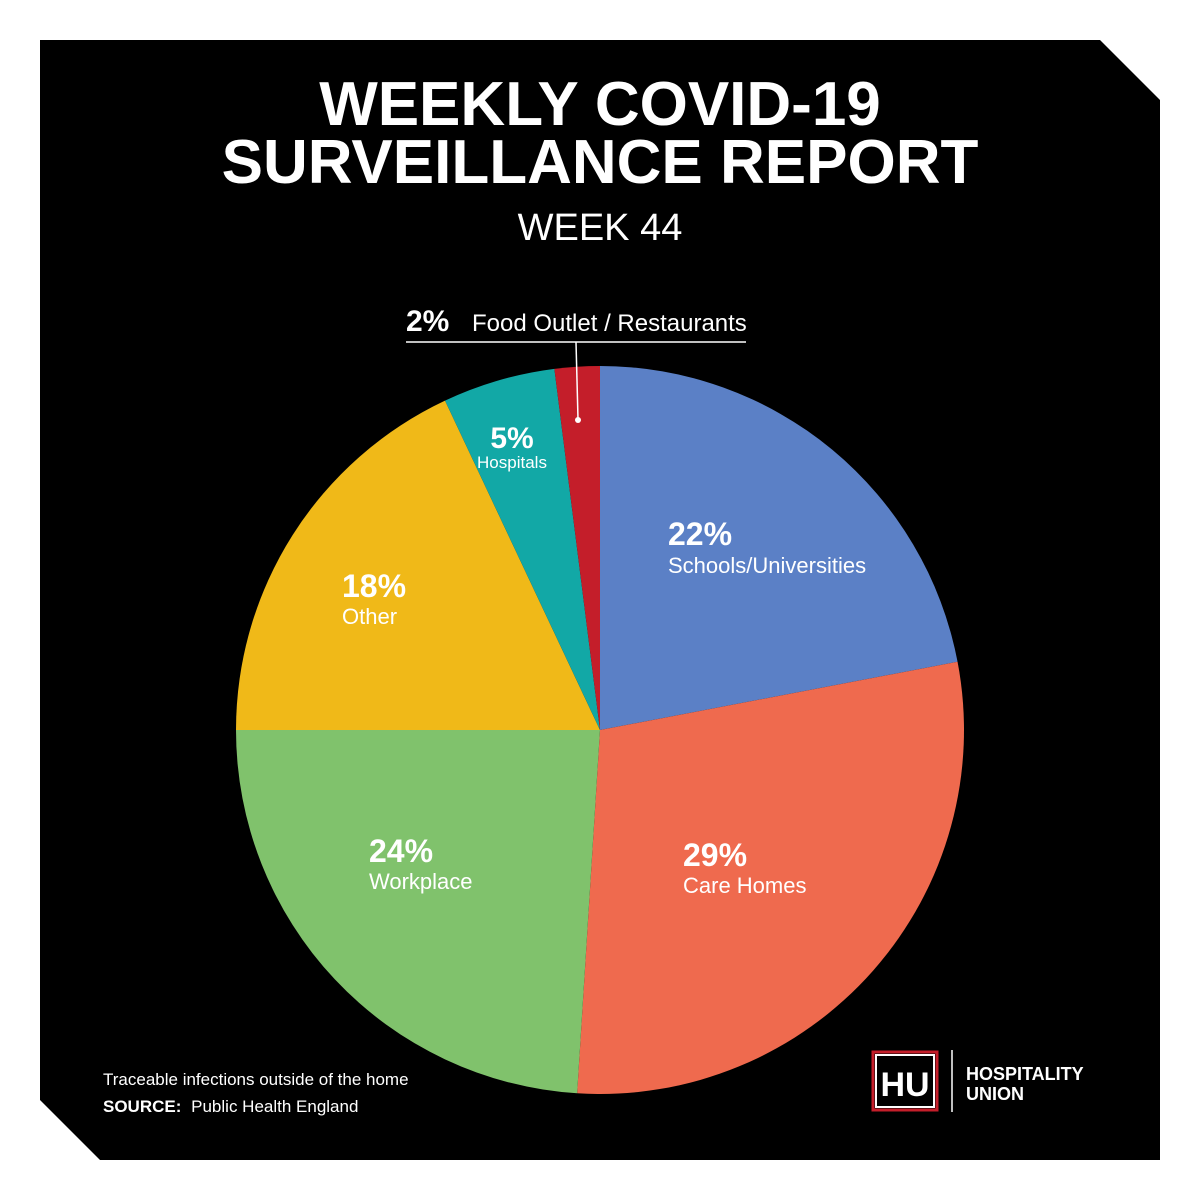  What do you see at coordinates (421, 881) in the screenshot?
I see `slice-name-workplace: Workplace` at bounding box center [421, 881].